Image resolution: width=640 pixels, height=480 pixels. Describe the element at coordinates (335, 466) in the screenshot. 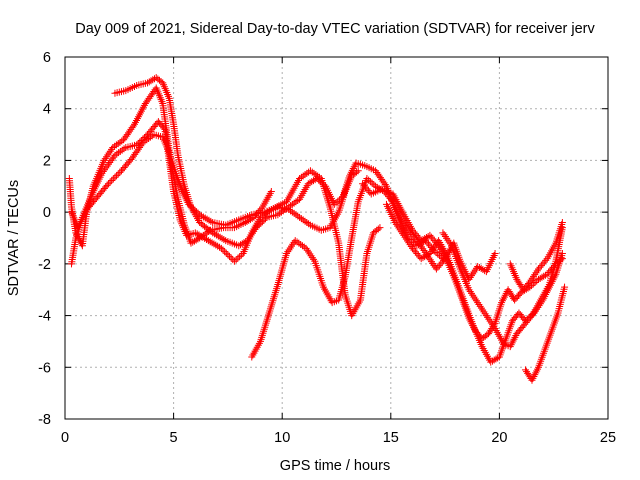

I see `x-axis-label: GPS time / hours` at that location.